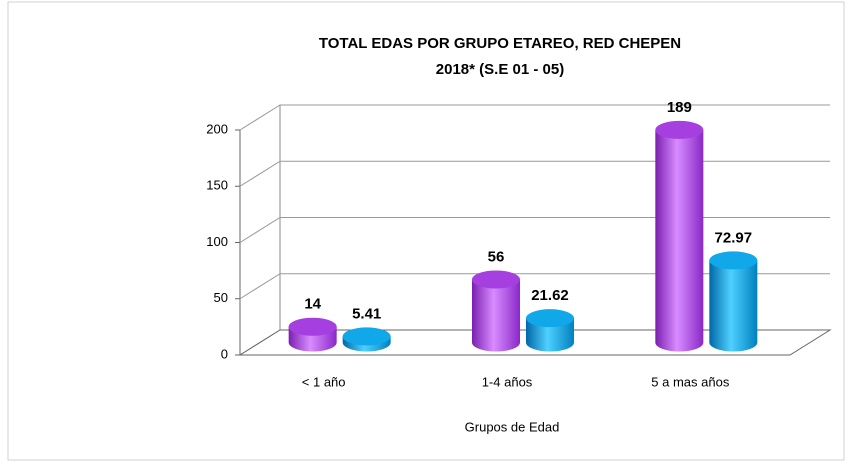 The height and width of the screenshot is (465, 854). I want to click on data-label: 72.97, so click(734, 237).